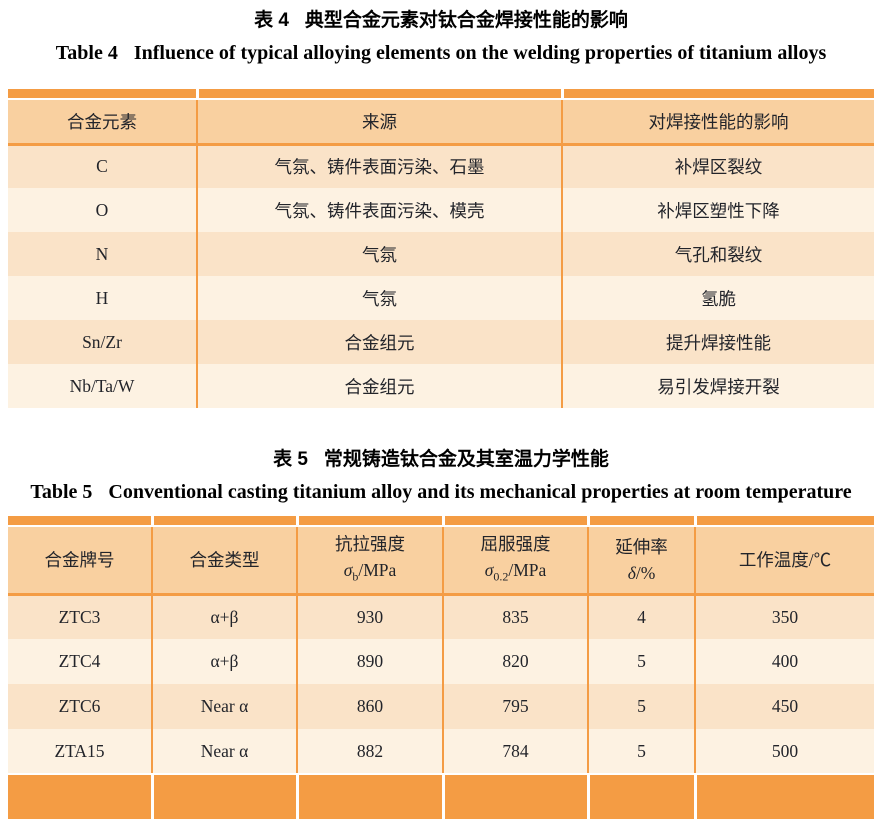  What do you see at coordinates (717, 166) in the screenshot?
I see `table-cell: 补焊区裂纹` at bounding box center [717, 166].